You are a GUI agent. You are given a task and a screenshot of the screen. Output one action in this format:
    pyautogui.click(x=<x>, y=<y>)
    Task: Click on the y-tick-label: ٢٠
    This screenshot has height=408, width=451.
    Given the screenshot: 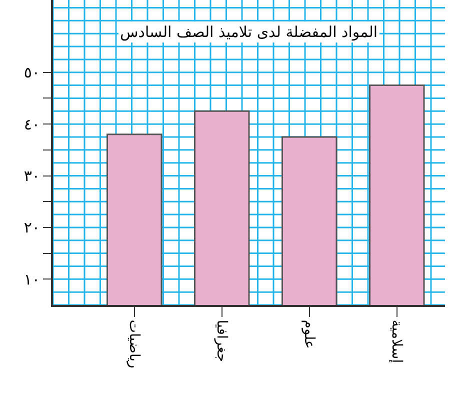 What is the action you would take?
    pyautogui.click(x=32, y=227)
    